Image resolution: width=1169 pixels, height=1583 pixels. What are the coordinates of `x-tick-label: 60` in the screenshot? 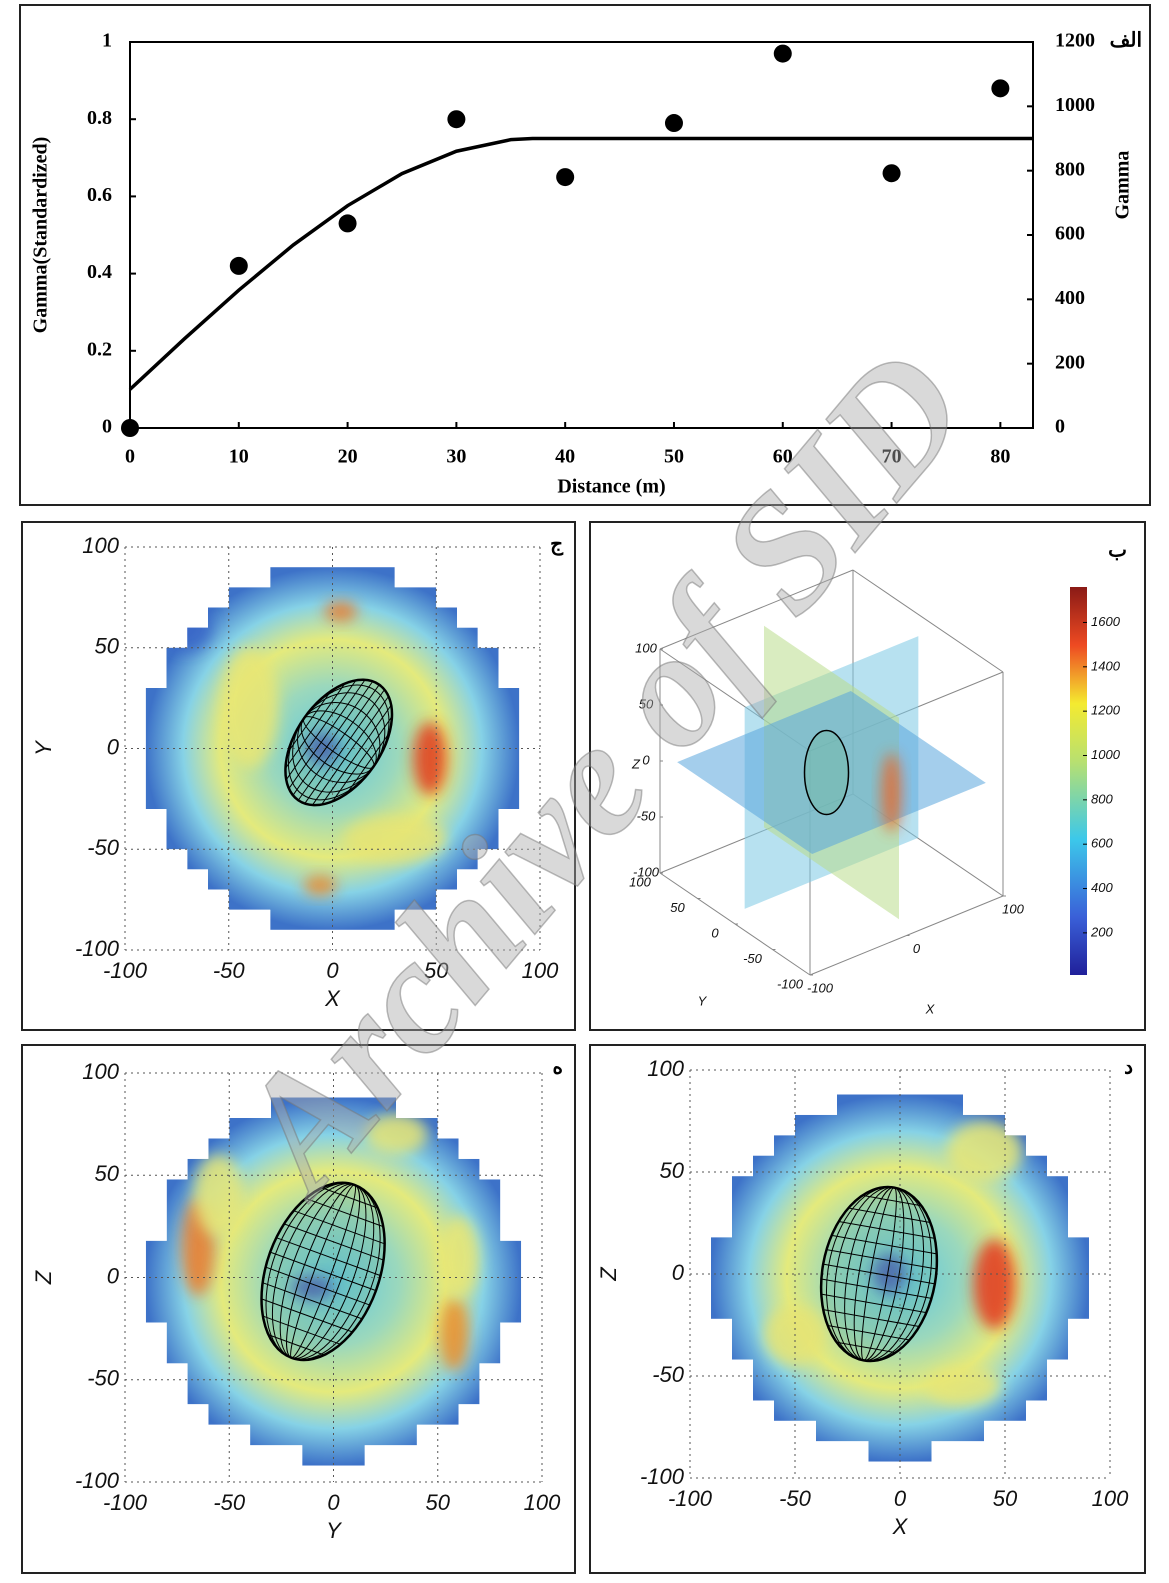 It's located at (783, 457).